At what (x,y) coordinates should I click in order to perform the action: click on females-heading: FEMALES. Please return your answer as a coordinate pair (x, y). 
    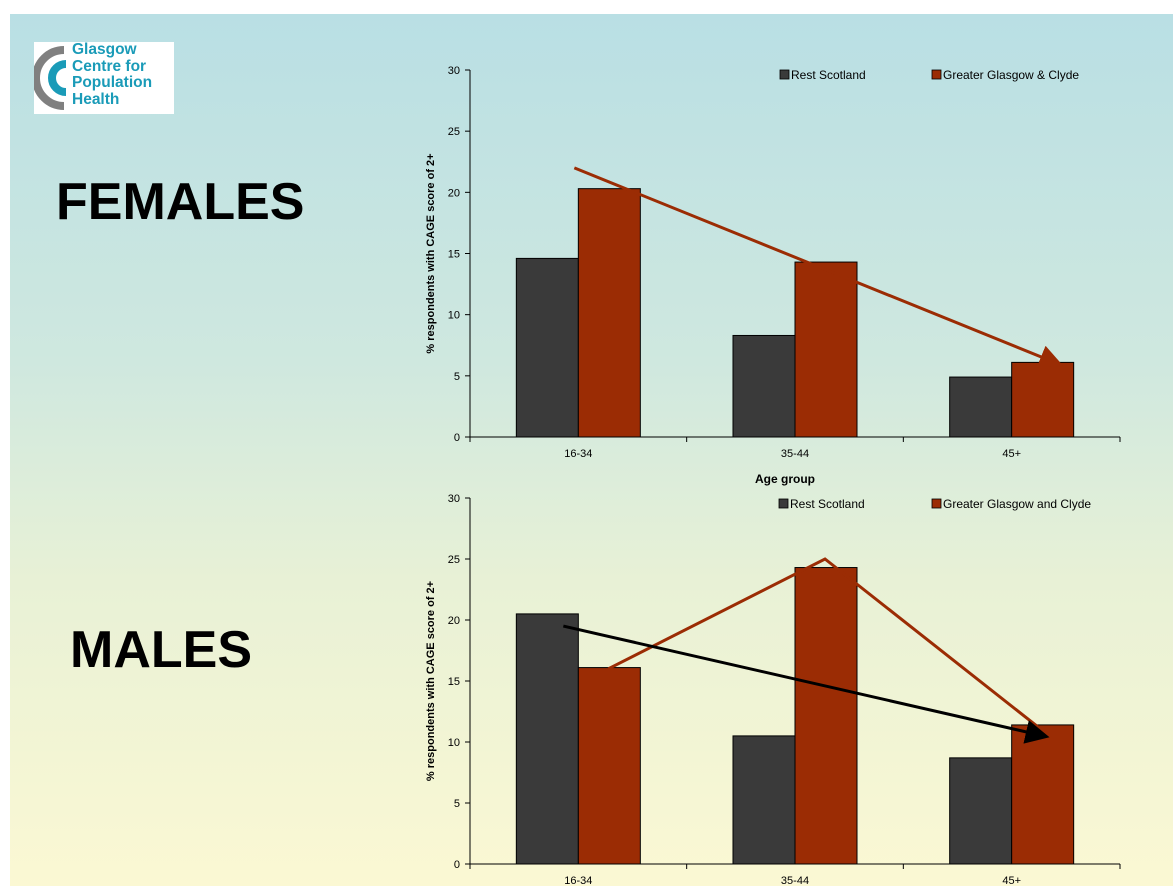
    Looking at the image, I should click on (180, 202).